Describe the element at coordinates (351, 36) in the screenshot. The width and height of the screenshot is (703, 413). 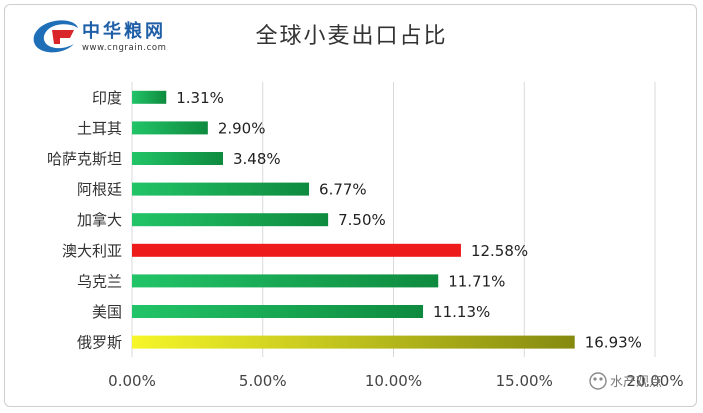
I see `chart-title: 全球小麦出口占比` at that location.